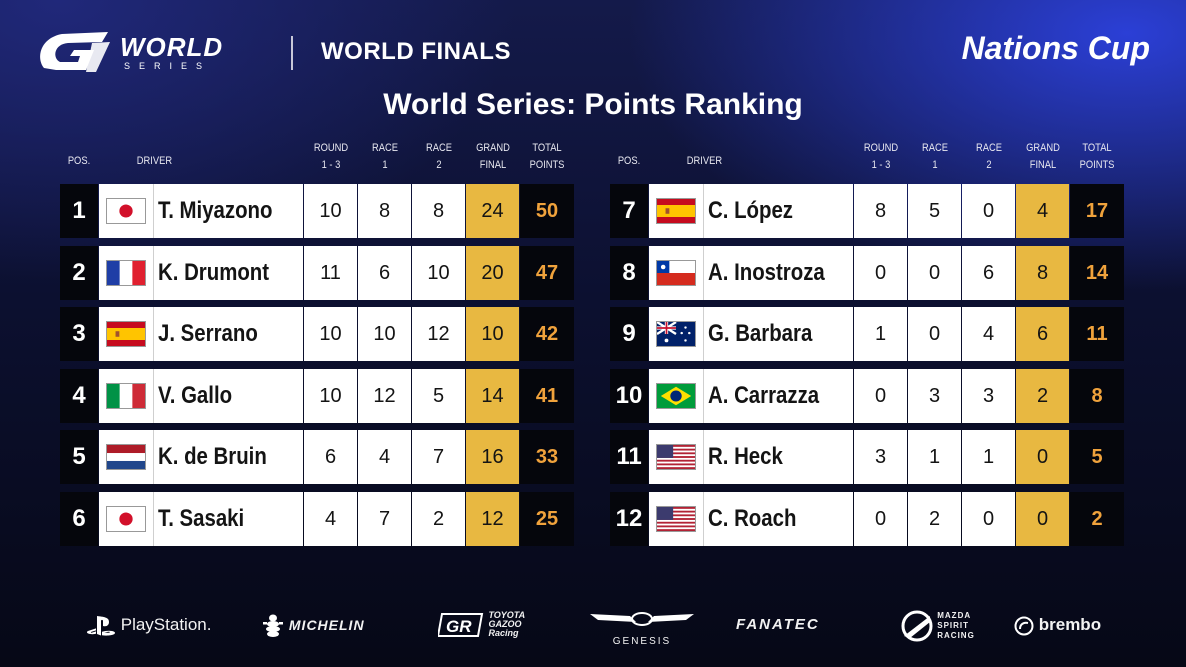  Describe the element at coordinates (331, 160) in the screenshot. I see `col-round13-header: ROUND 1 - 3` at that location.